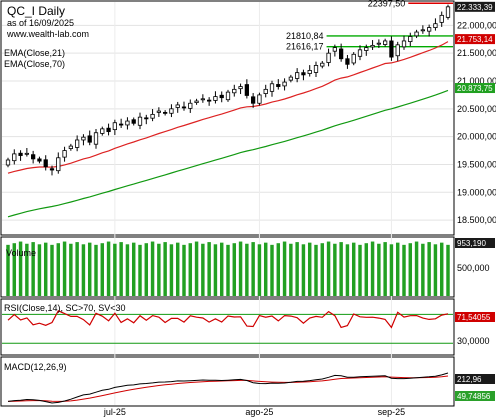  I want to click on price-tick-label: 20.500,00, so click(476, 109).